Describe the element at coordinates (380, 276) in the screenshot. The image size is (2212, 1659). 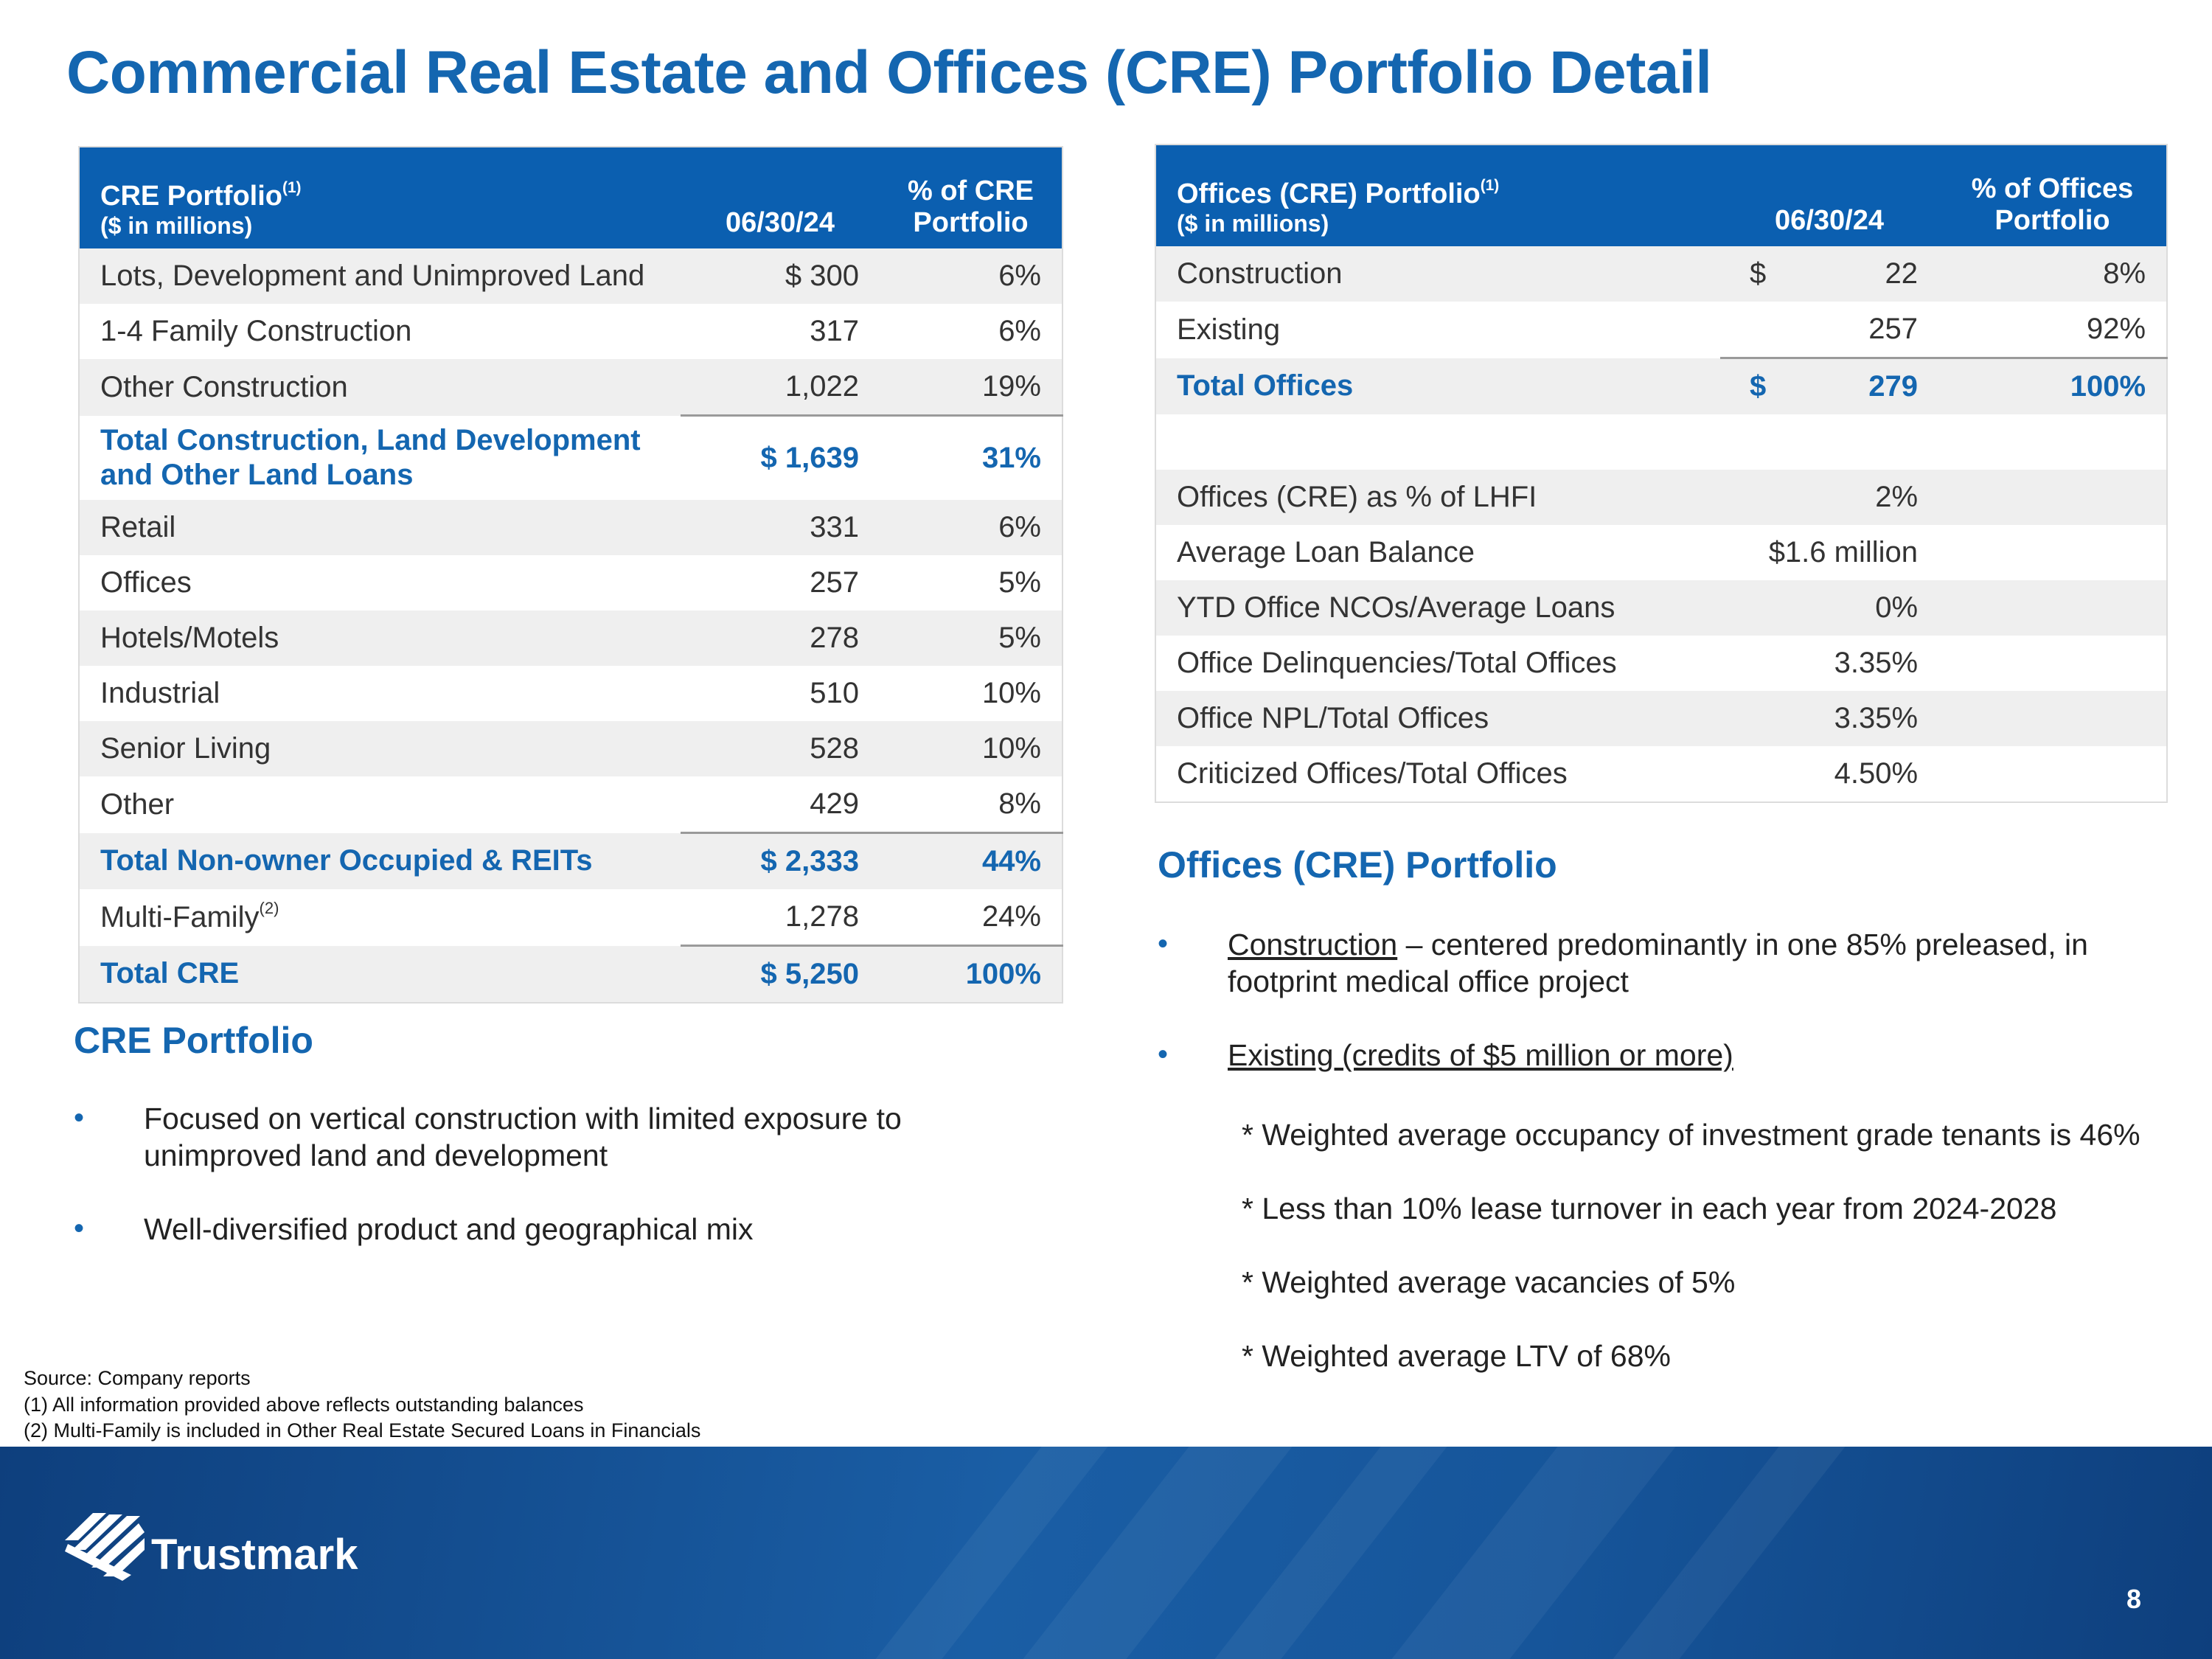
I see `row-label: Lots, Development and Unimproved Land` at that location.